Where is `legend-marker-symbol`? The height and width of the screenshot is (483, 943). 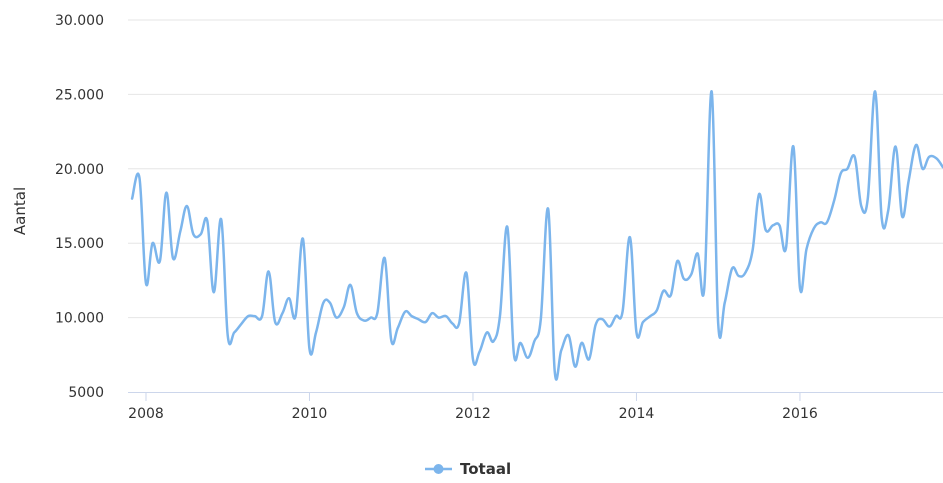 legend-marker-symbol is located at coordinates (438, 469).